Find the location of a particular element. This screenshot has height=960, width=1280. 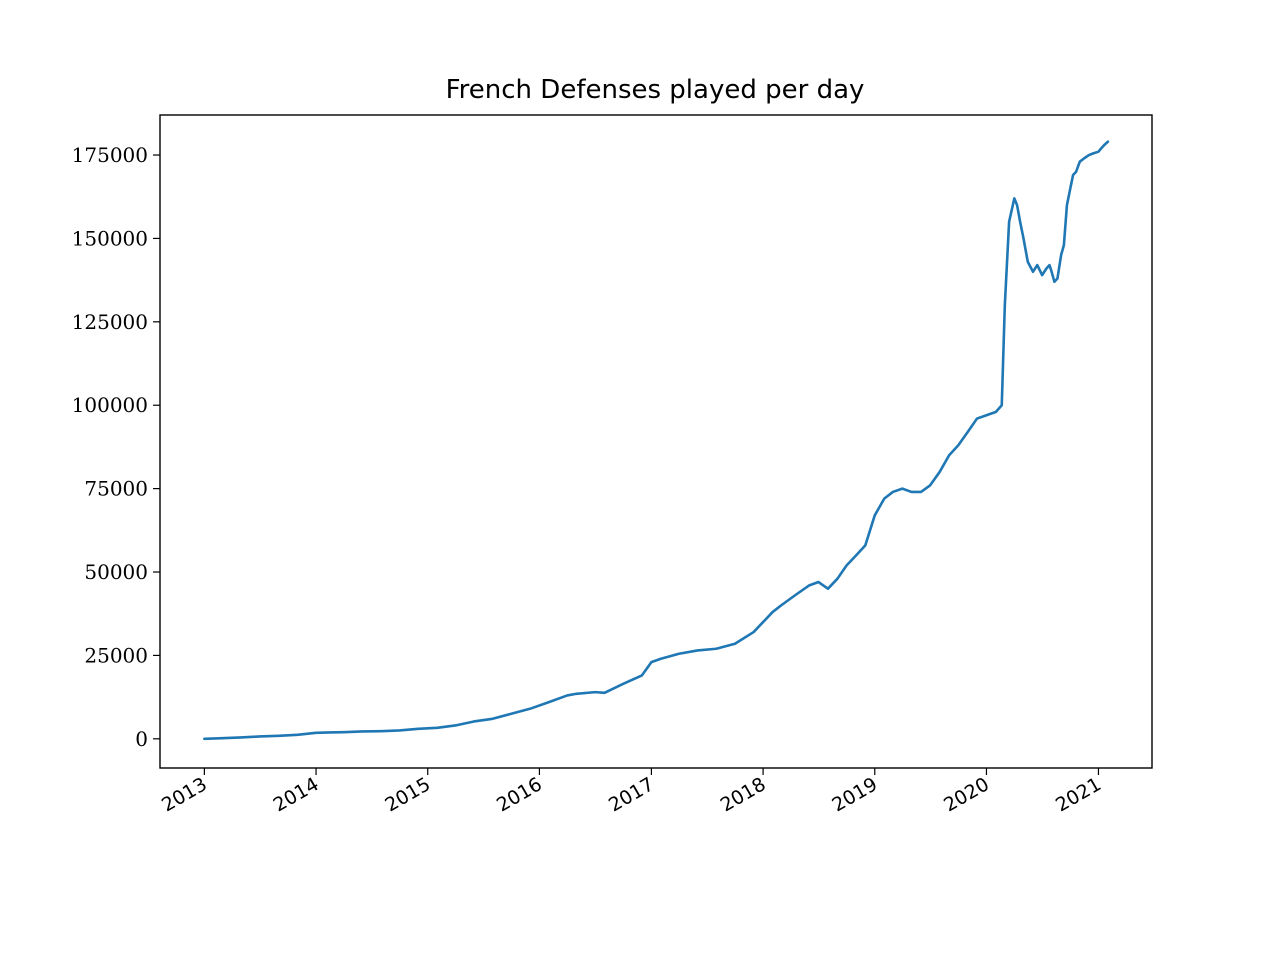

y-tick-label: 150000 is located at coordinates (110, 238).